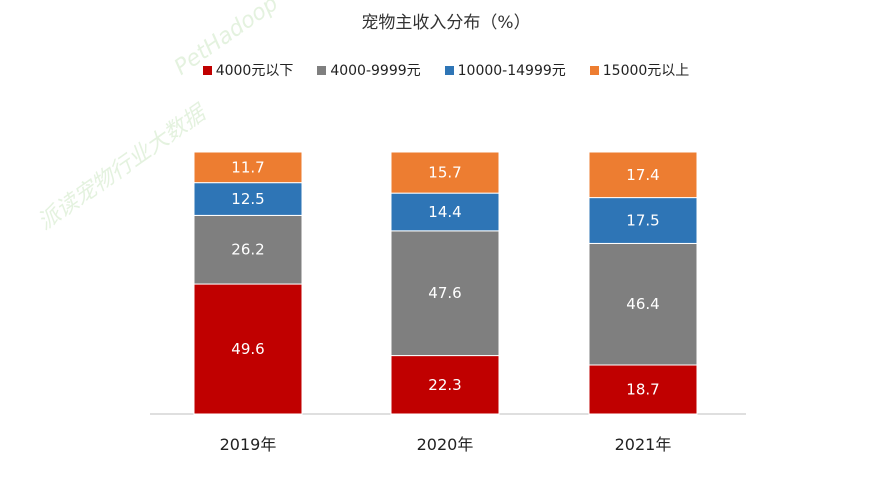  I want to click on data-label: 17.5, so click(642, 221).